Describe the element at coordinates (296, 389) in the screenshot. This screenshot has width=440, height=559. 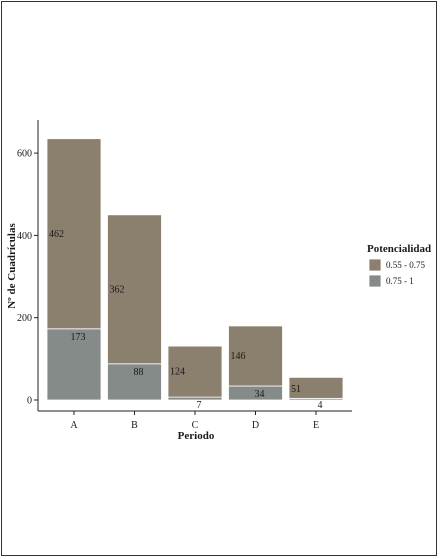
I see `value-label-E-0-55-0-75: 51` at that location.